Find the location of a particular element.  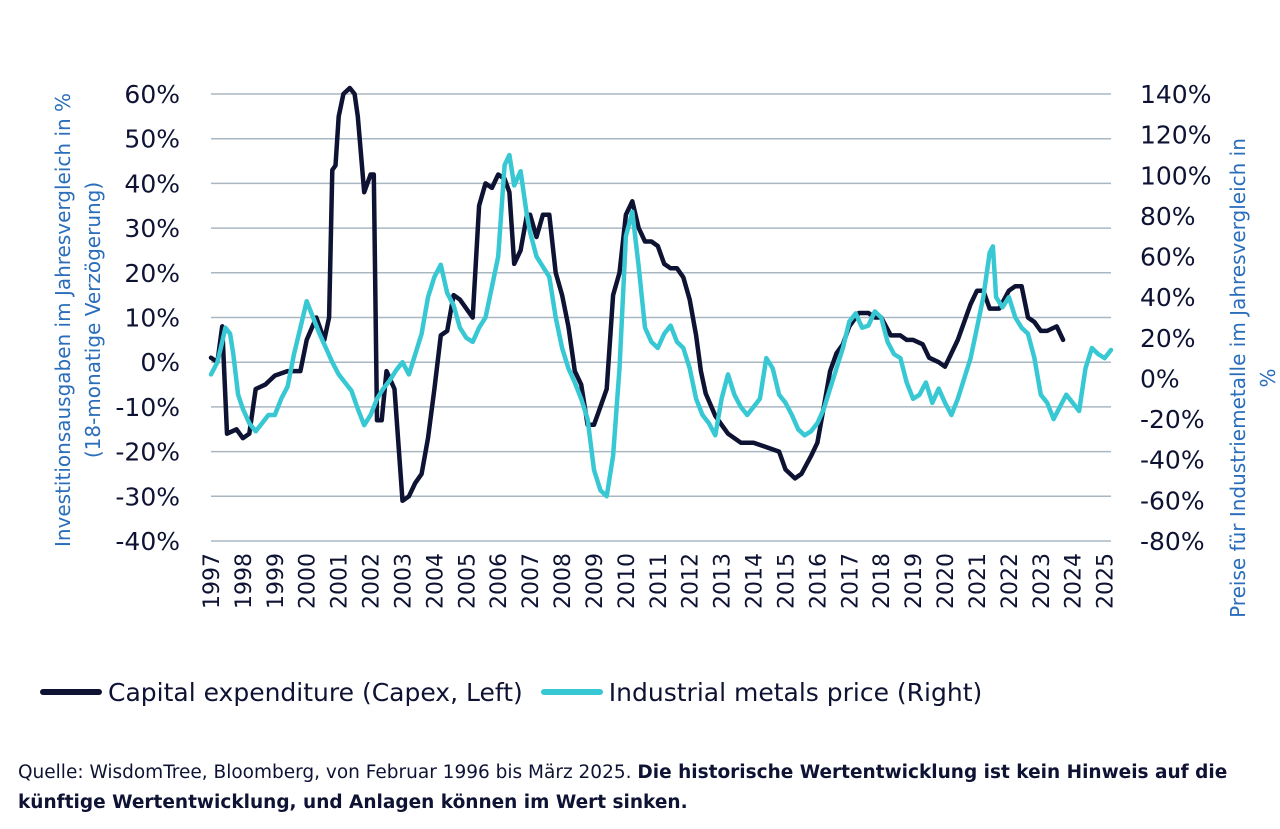

x-tick-label: 2002 is located at coordinates (372, 581).